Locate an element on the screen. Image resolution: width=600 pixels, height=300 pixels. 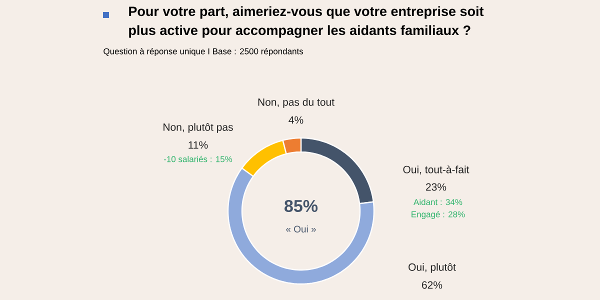
slice-label: Oui, tout-à-fait is located at coordinates (436, 170).